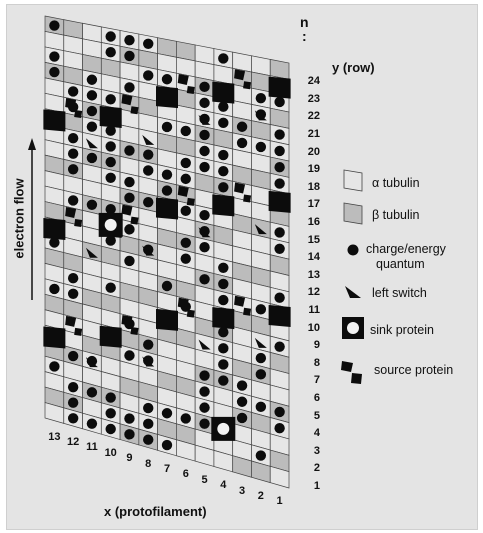  I want to click on legend-alpha-swatch, so click(353, 180).